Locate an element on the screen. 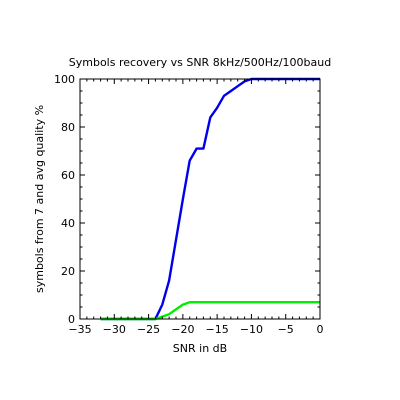  y-tick-label: 40 is located at coordinates (68, 223).